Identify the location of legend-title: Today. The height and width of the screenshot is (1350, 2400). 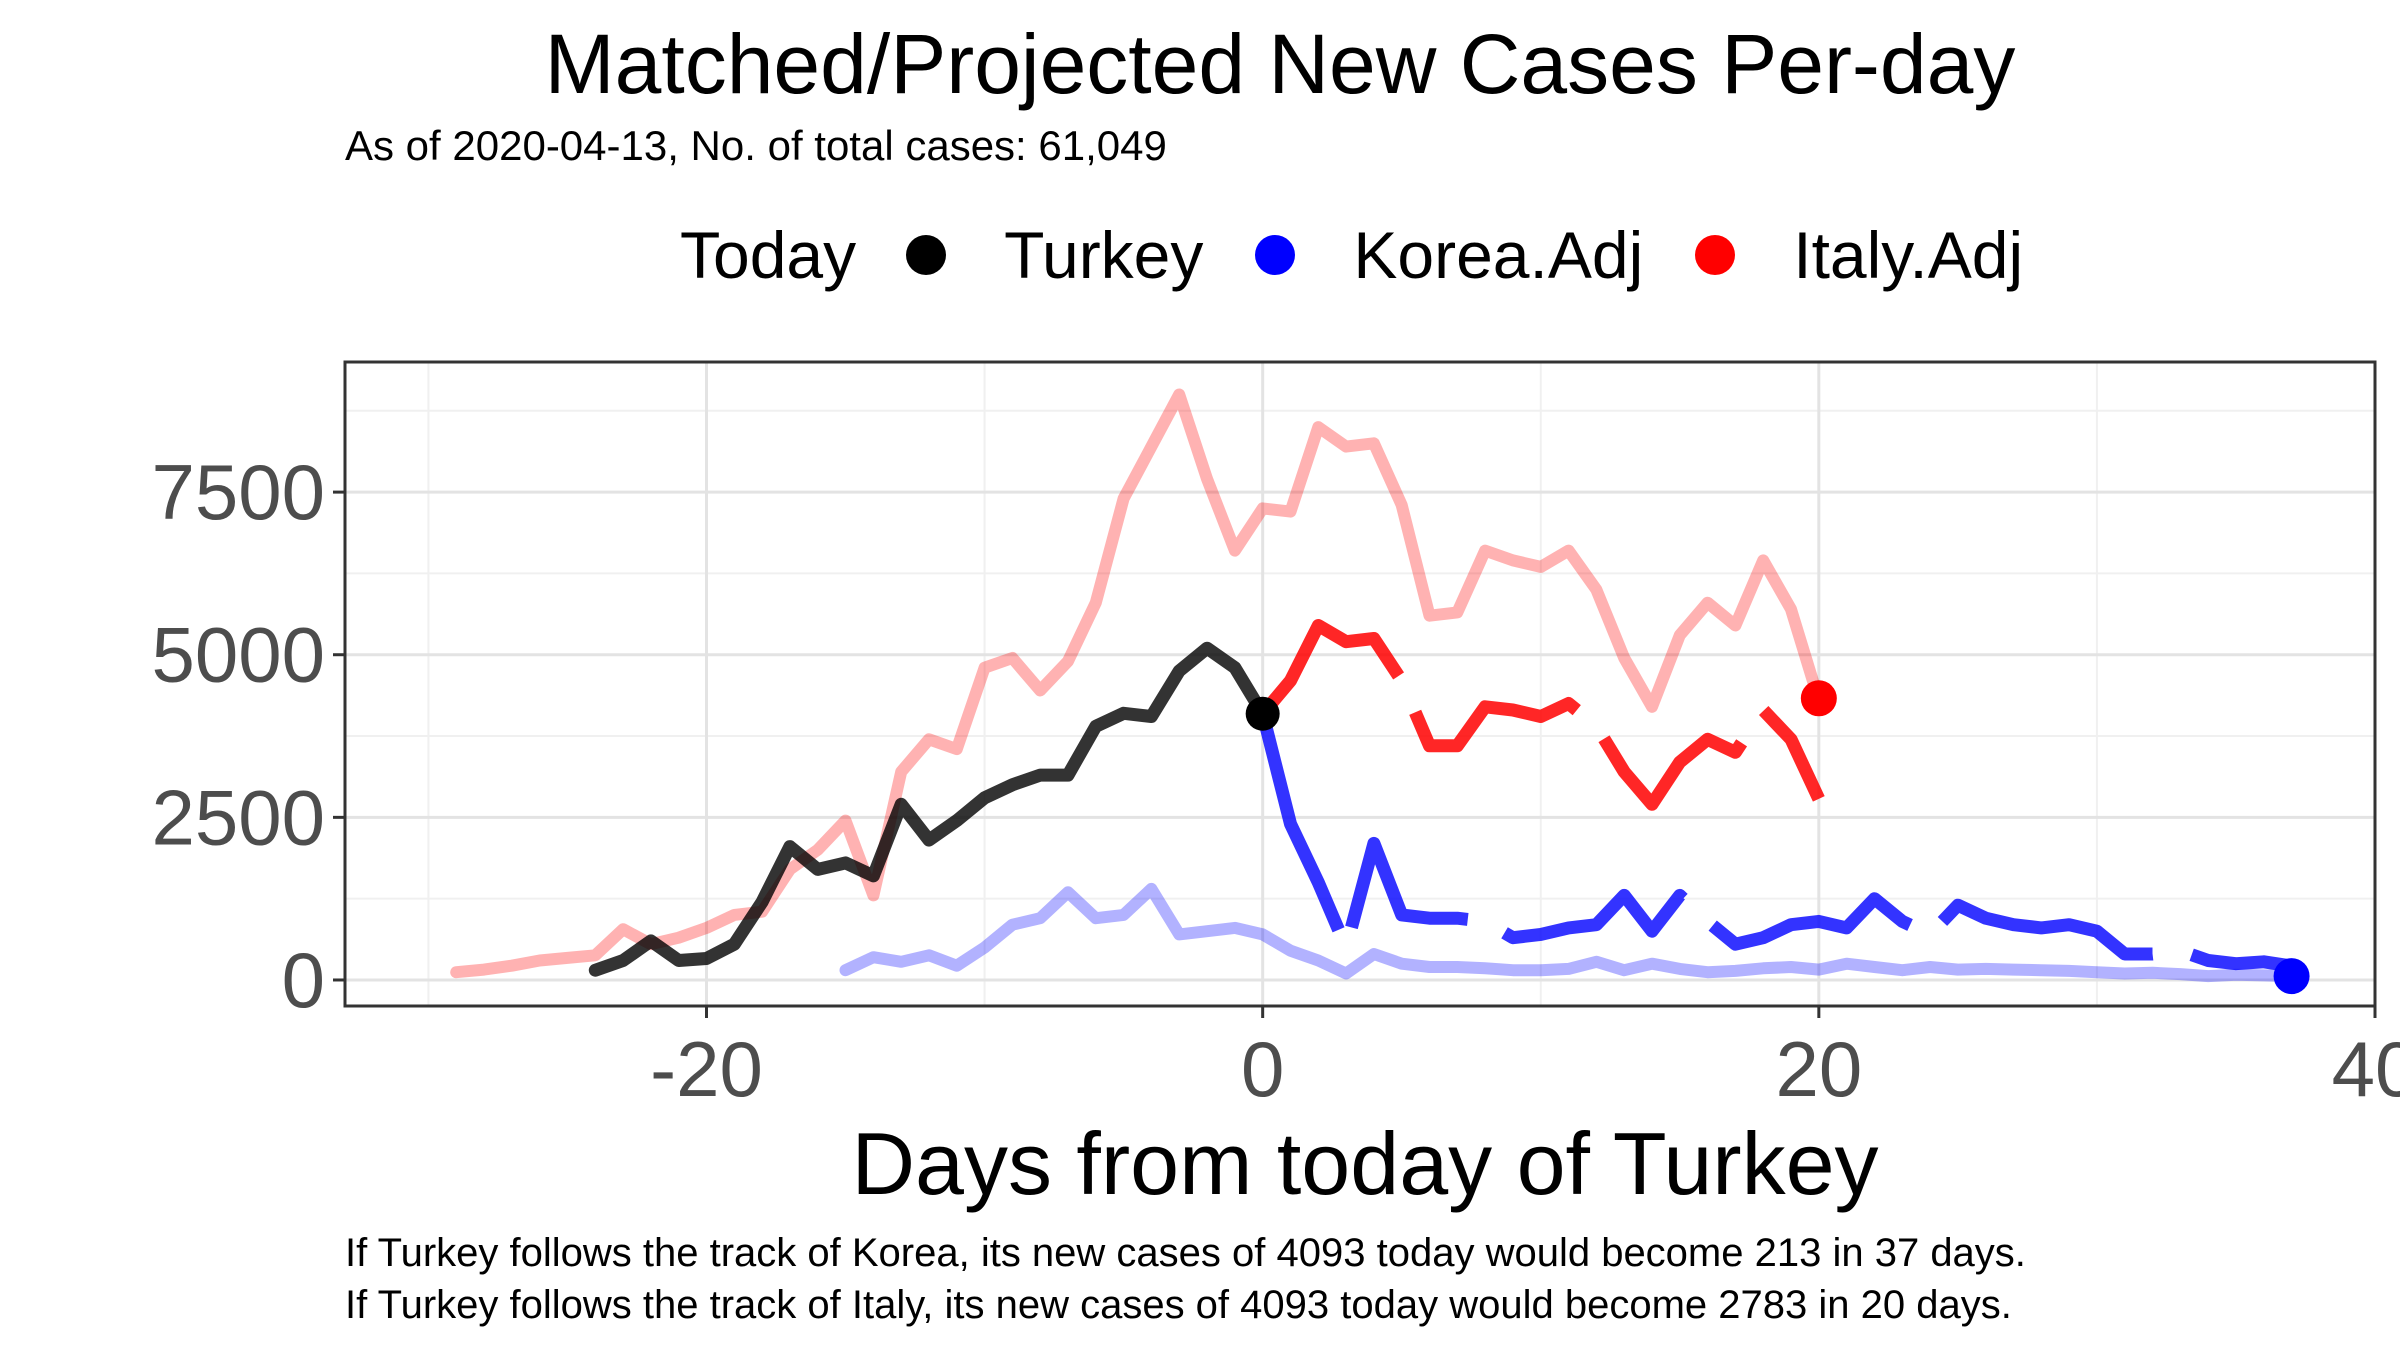
(768, 255).